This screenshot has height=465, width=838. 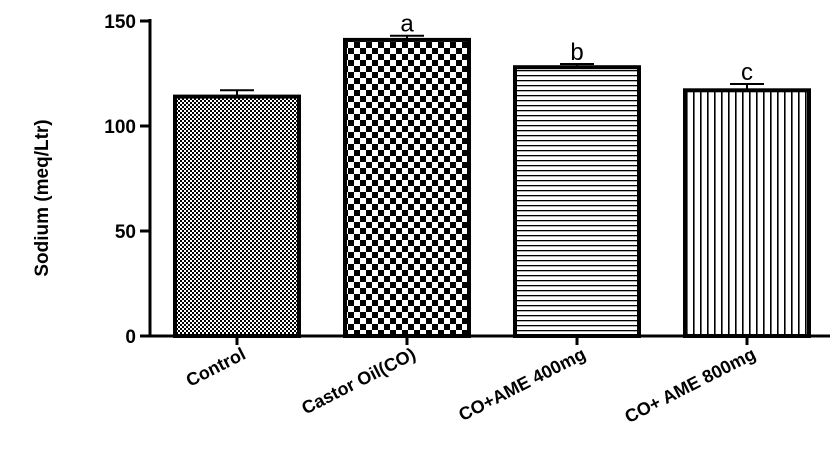 I want to click on bar-control, so click(x=237, y=216).